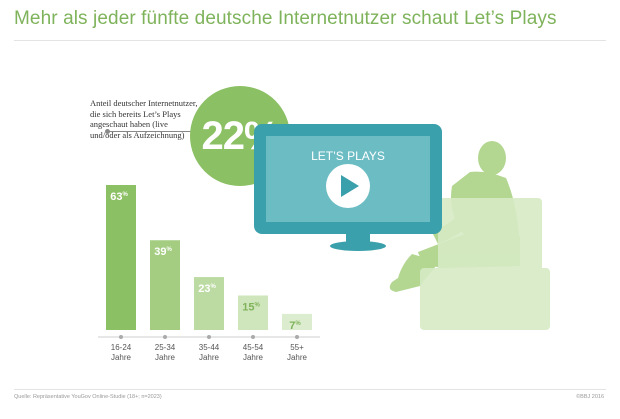 Image resolution: width=620 pixels, height=419 pixels. I want to click on category-label: 16-24, so click(121, 347).